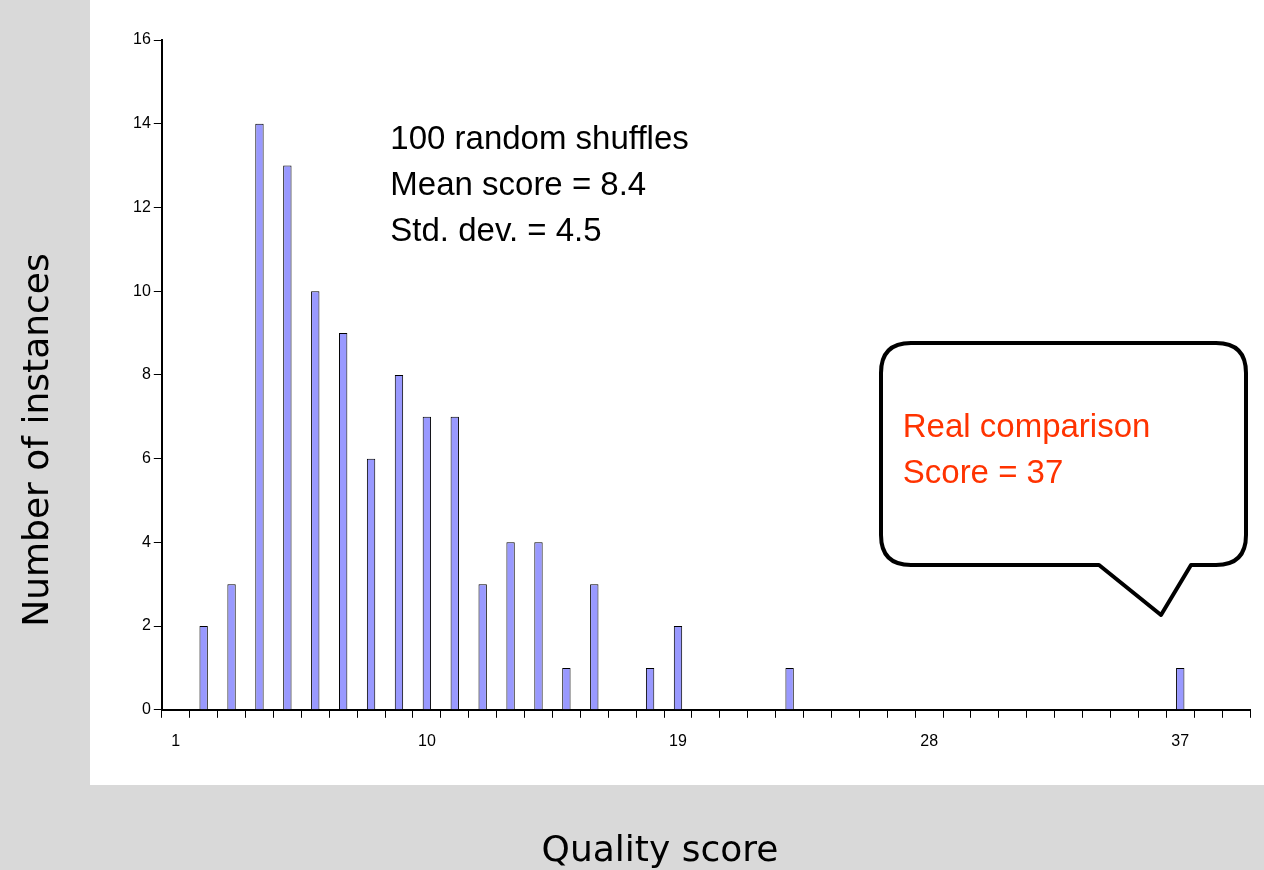 The image size is (1264, 870). What do you see at coordinates (660, 848) in the screenshot?
I see `x-axis-title: Quality score` at bounding box center [660, 848].